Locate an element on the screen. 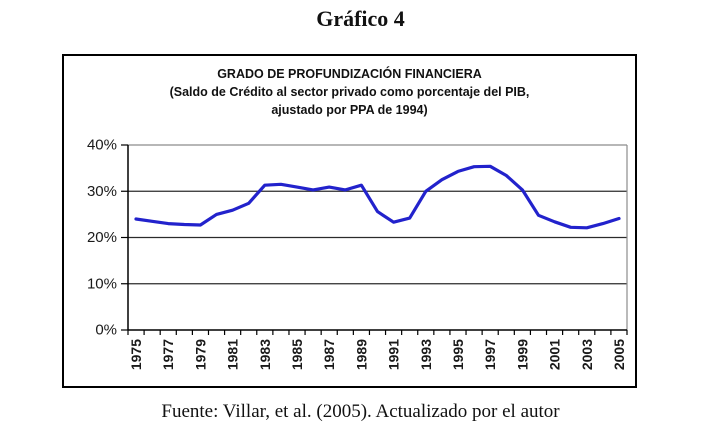 The height and width of the screenshot is (447, 721). y-axis-label: 30% is located at coordinates (102, 191).